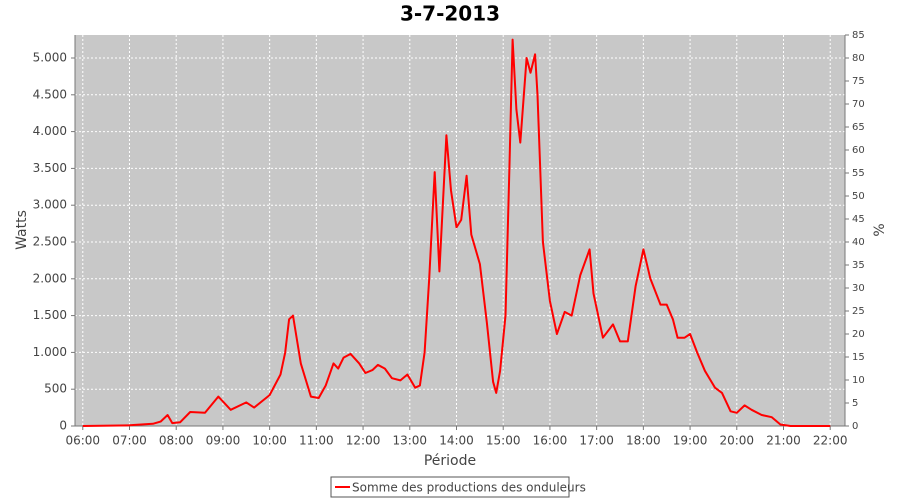  What do you see at coordinates (50, 352) in the screenshot?
I see `y-tick-label: 1.000` at bounding box center [50, 352].